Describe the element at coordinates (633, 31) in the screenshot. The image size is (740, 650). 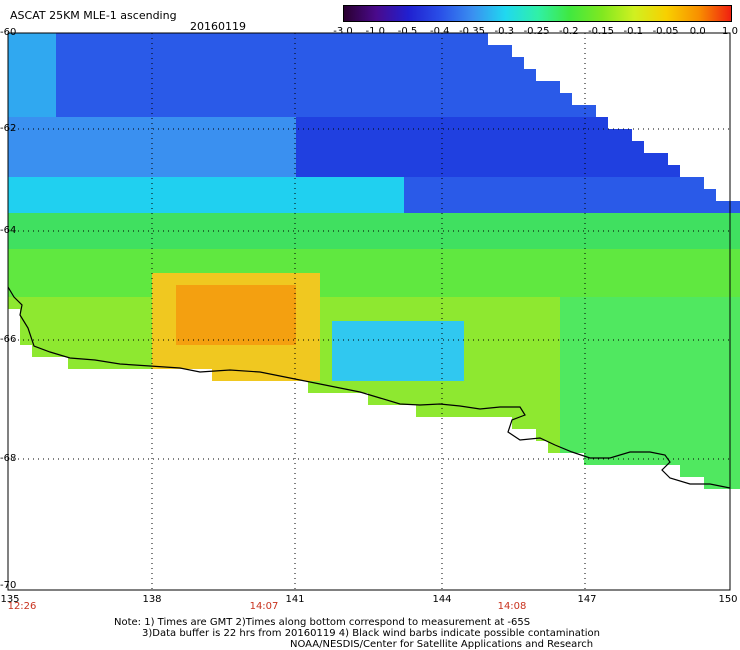
I see `colorbar-tick-9: -0.1` at that location.